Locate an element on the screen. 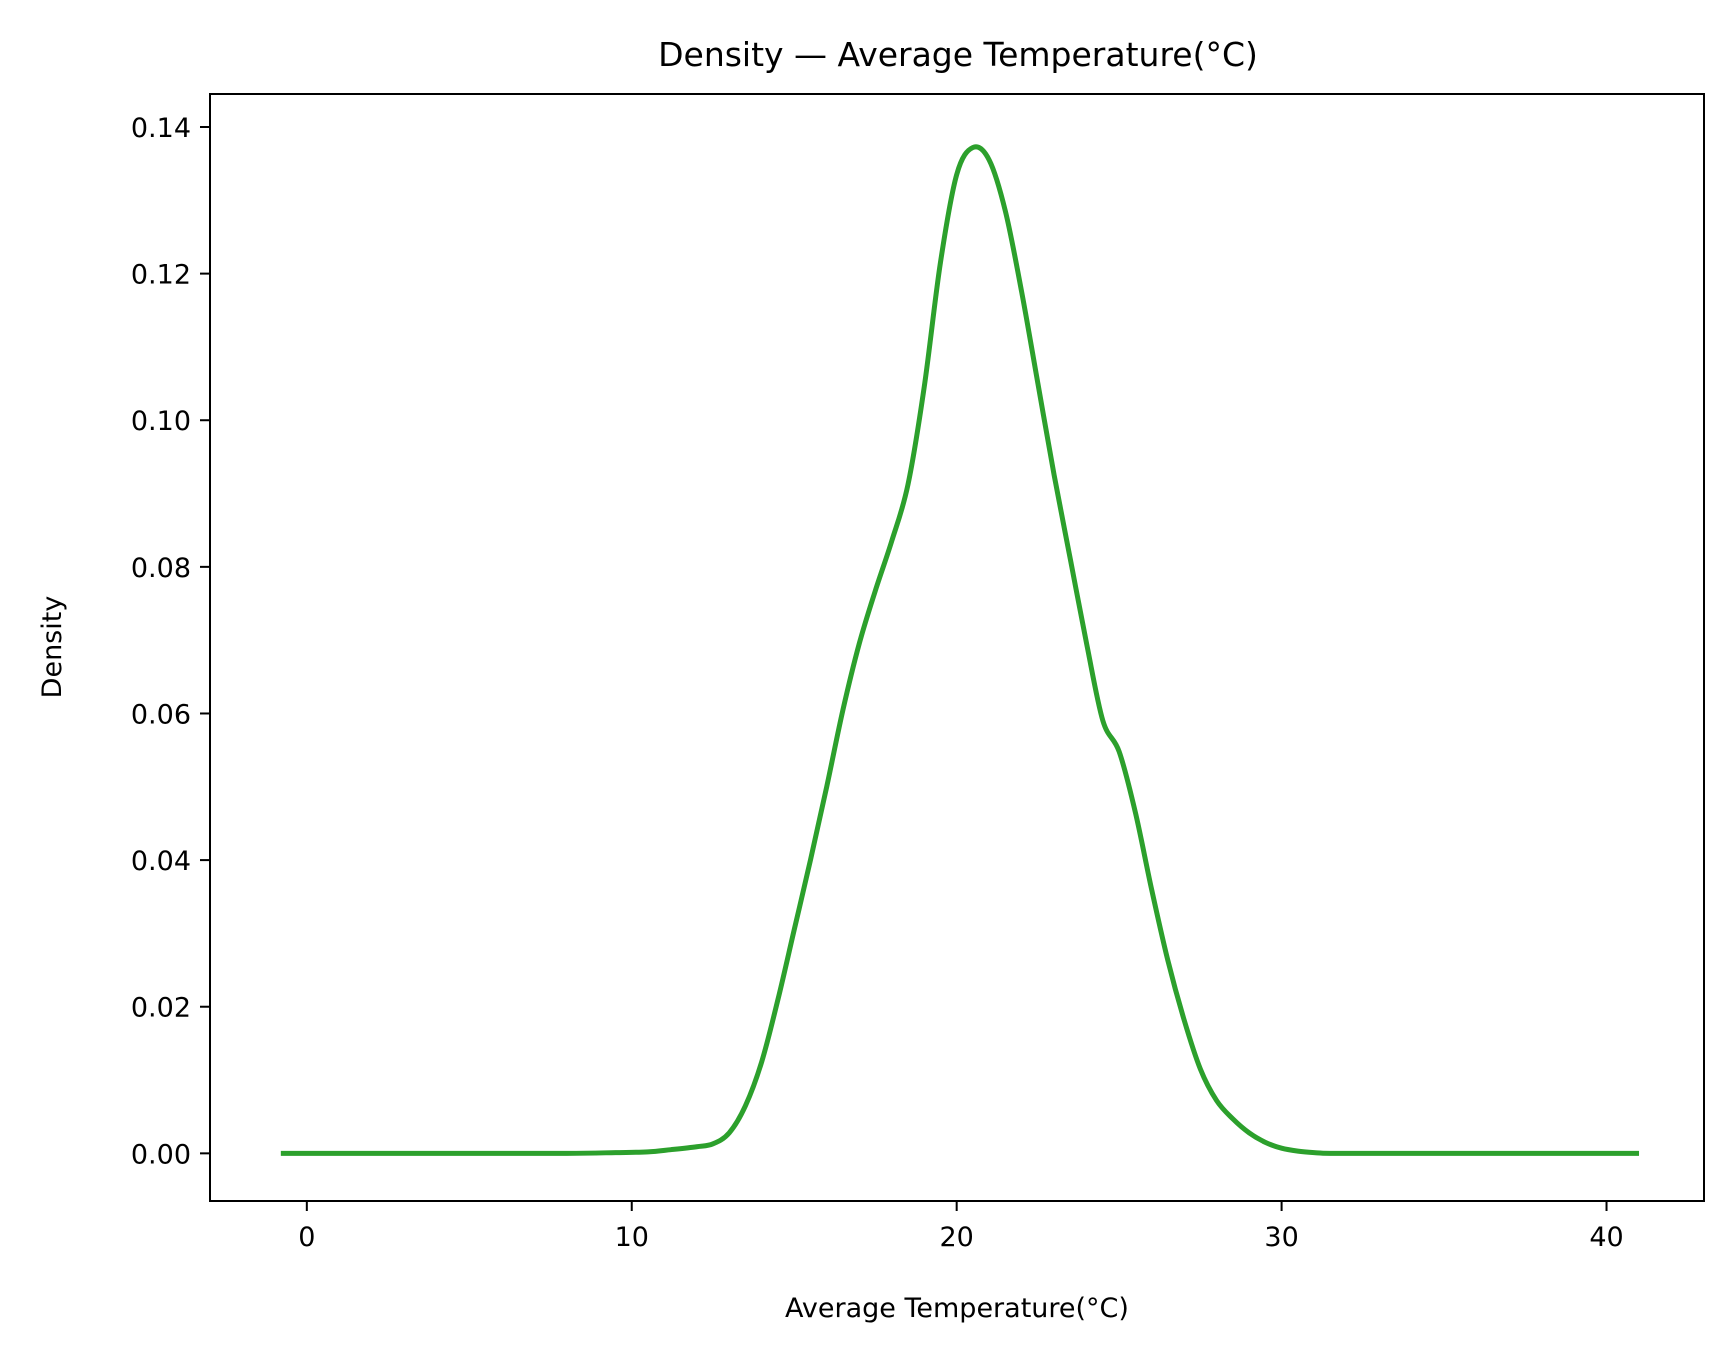  chart-title: Density — Average Temperature(°C) is located at coordinates (958, 54).